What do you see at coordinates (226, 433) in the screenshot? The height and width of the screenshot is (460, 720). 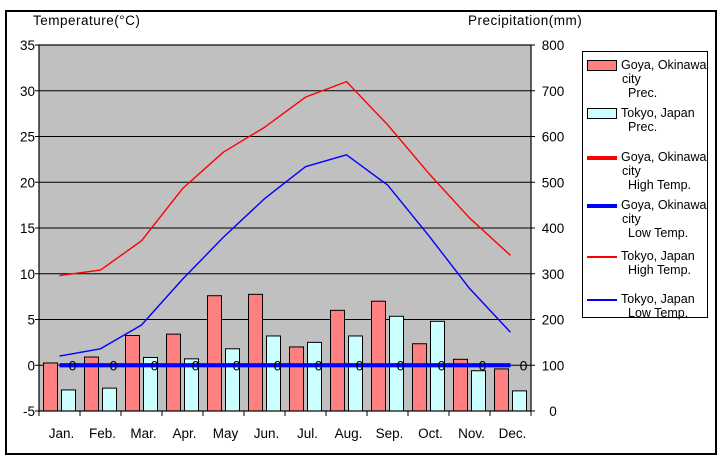 I see `month-label: May` at bounding box center [226, 433].